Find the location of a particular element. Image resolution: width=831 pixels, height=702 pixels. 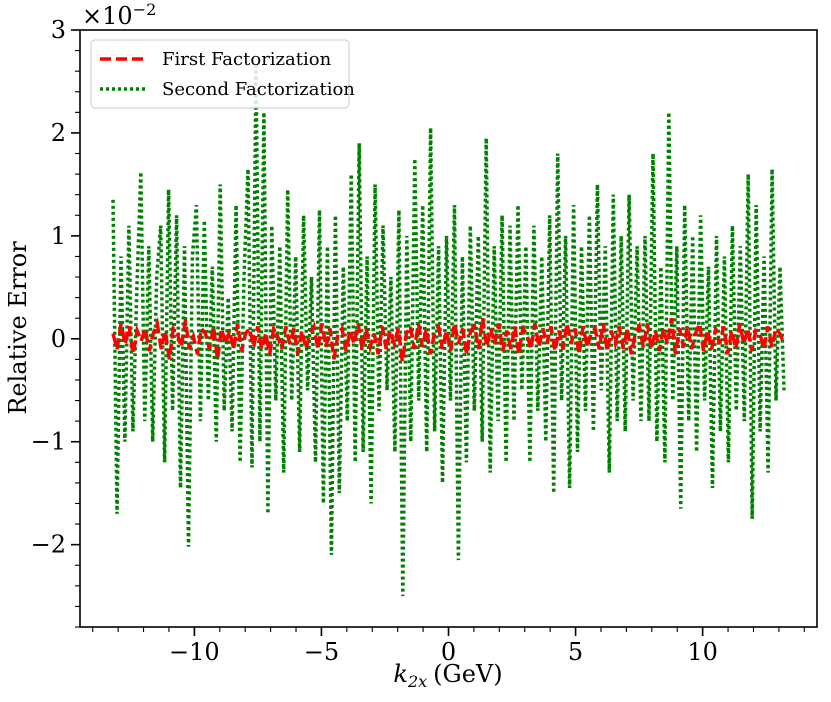

x-tick-label: −5 is located at coordinates (321, 652).